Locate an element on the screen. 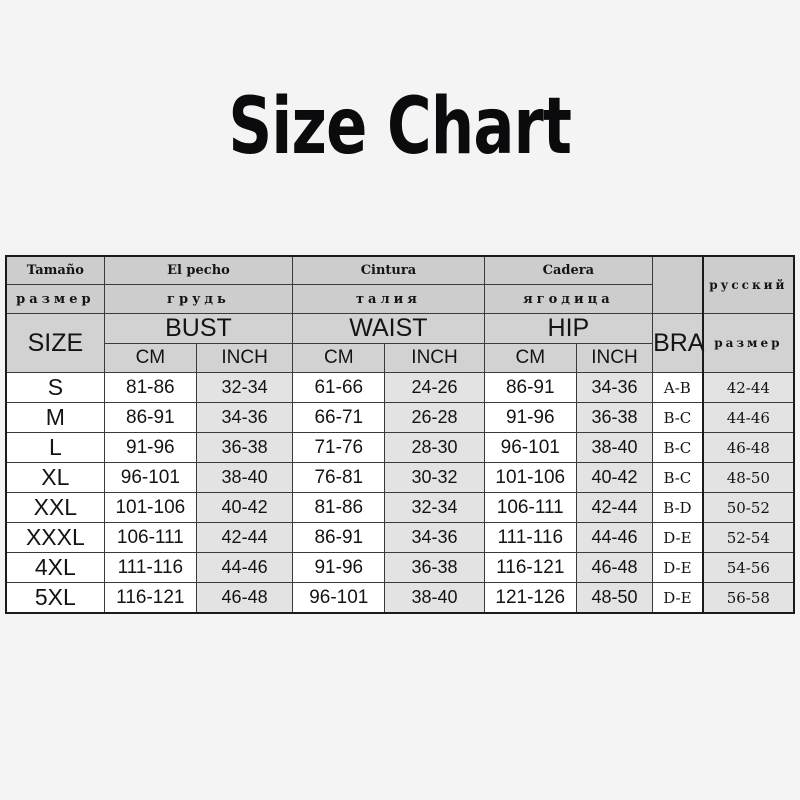  cell-bust-inch: 46-48 is located at coordinates (244, 598).